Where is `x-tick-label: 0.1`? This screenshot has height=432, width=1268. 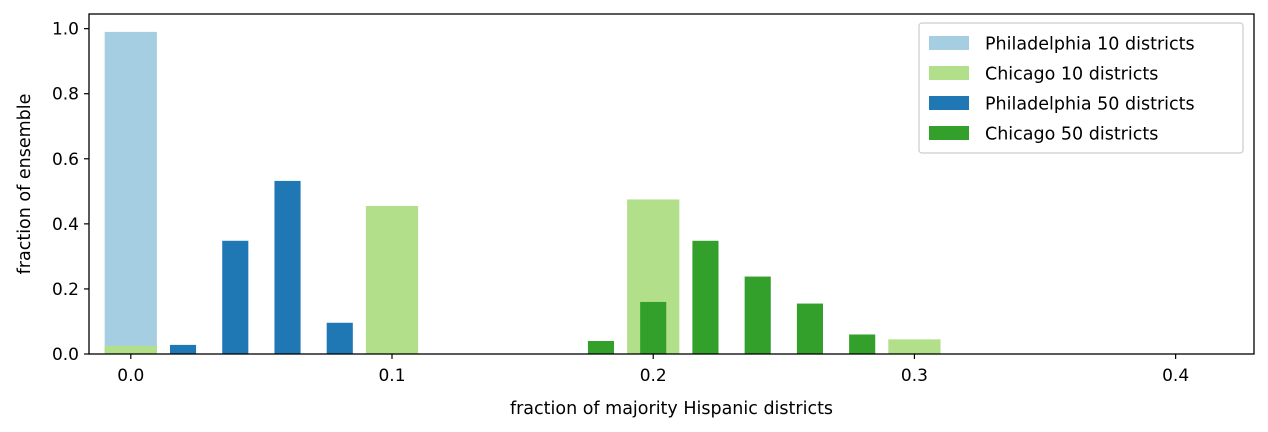
x-tick-label: 0.1 is located at coordinates (391, 376).